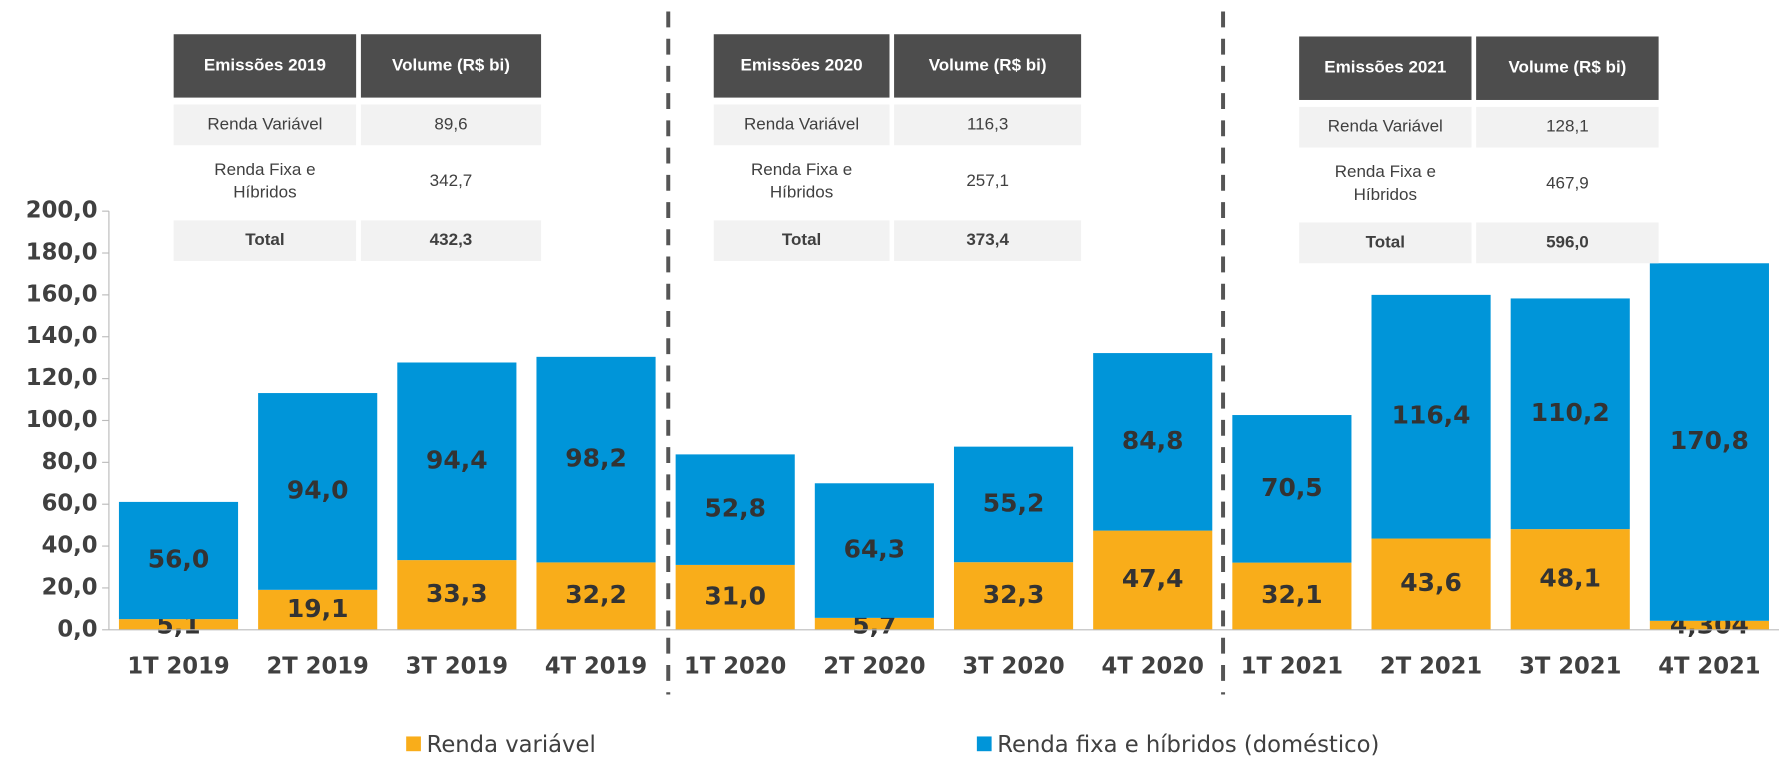  What do you see at coordinates (1385, 68) in the screenshot?
I see `table-cell: Emissões 2021` at bounding box center [1385, 68].